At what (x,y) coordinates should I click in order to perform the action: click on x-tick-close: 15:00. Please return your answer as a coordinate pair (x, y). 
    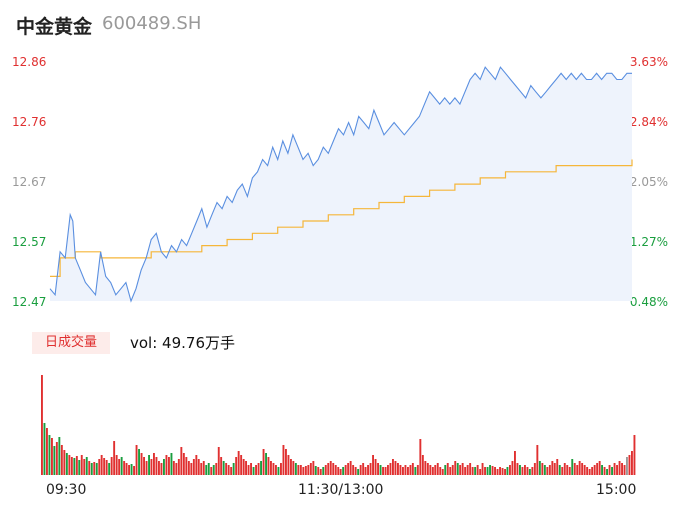
    Looking at the image, I should click on (616, 490).